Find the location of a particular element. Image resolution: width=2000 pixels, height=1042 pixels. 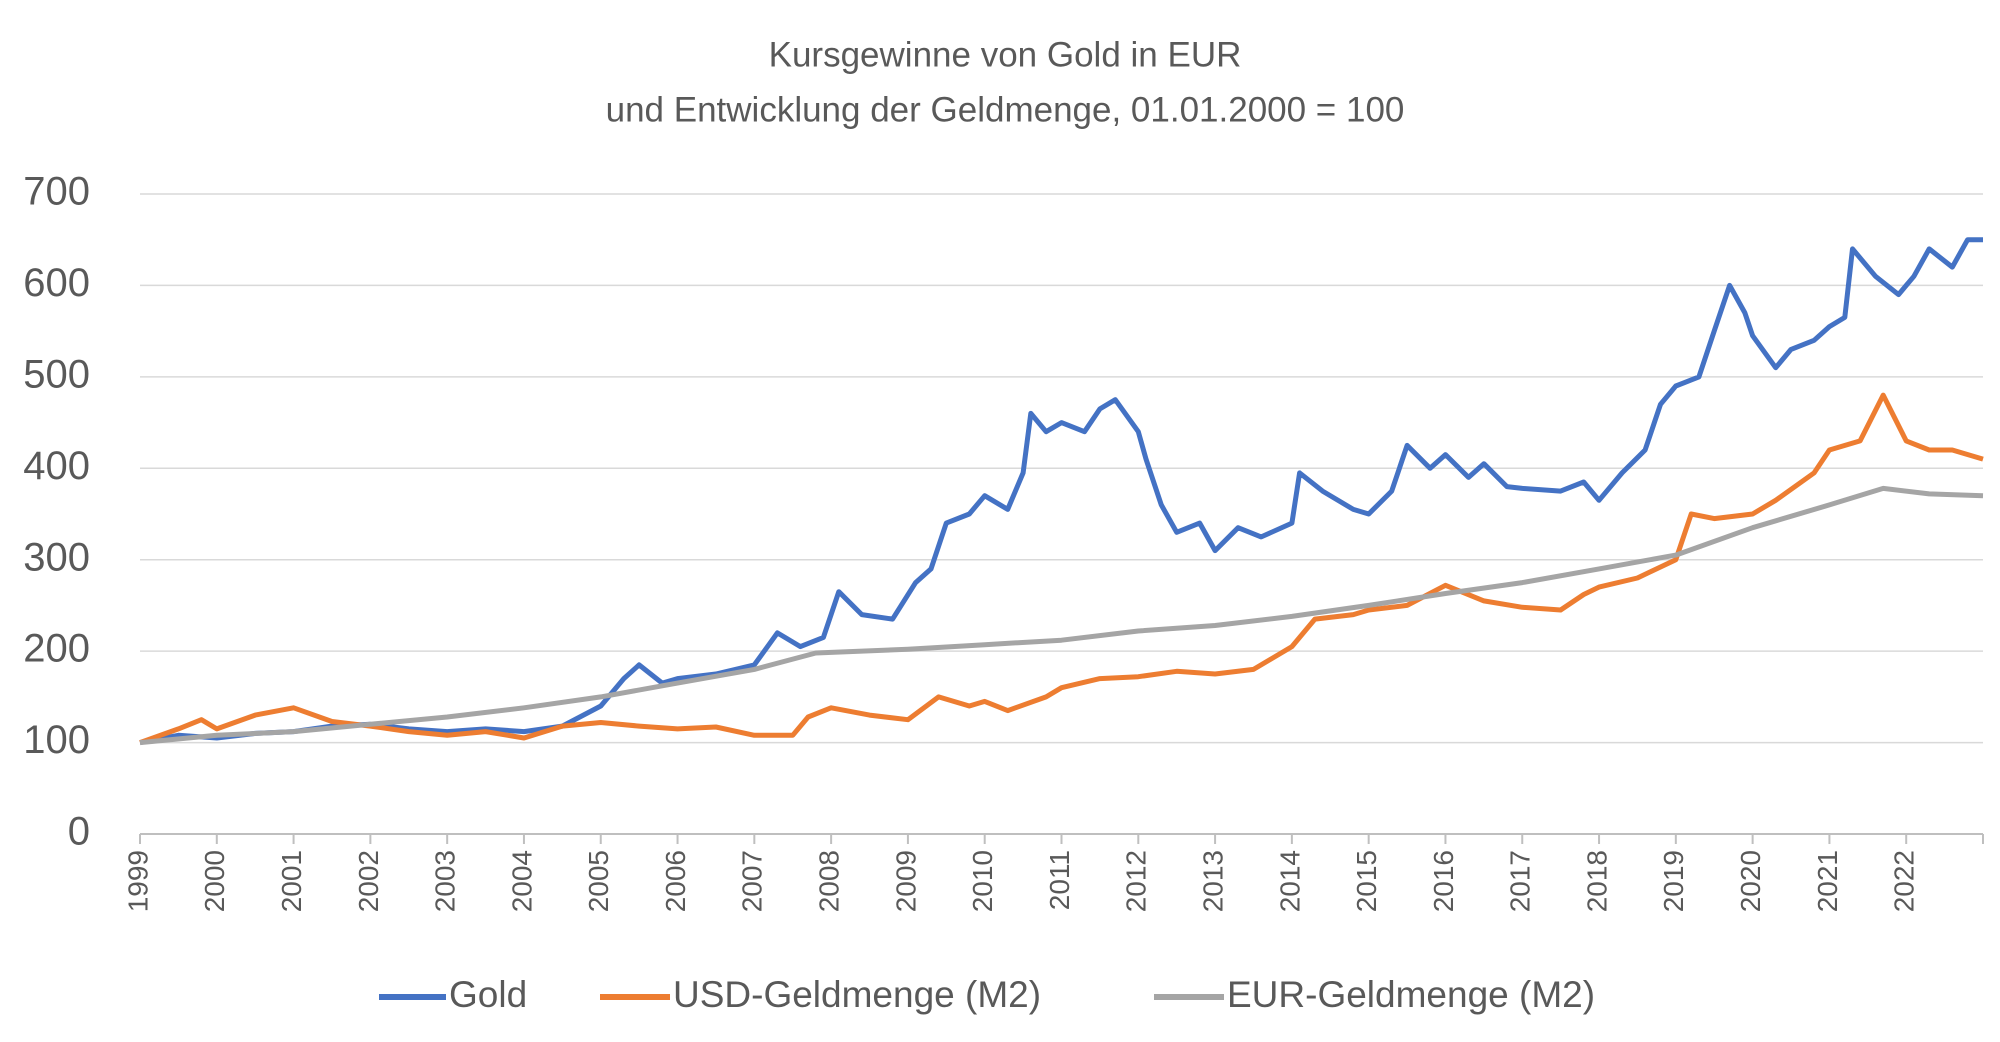

y-tick-label: 500 is located at coordinates (56, 374).